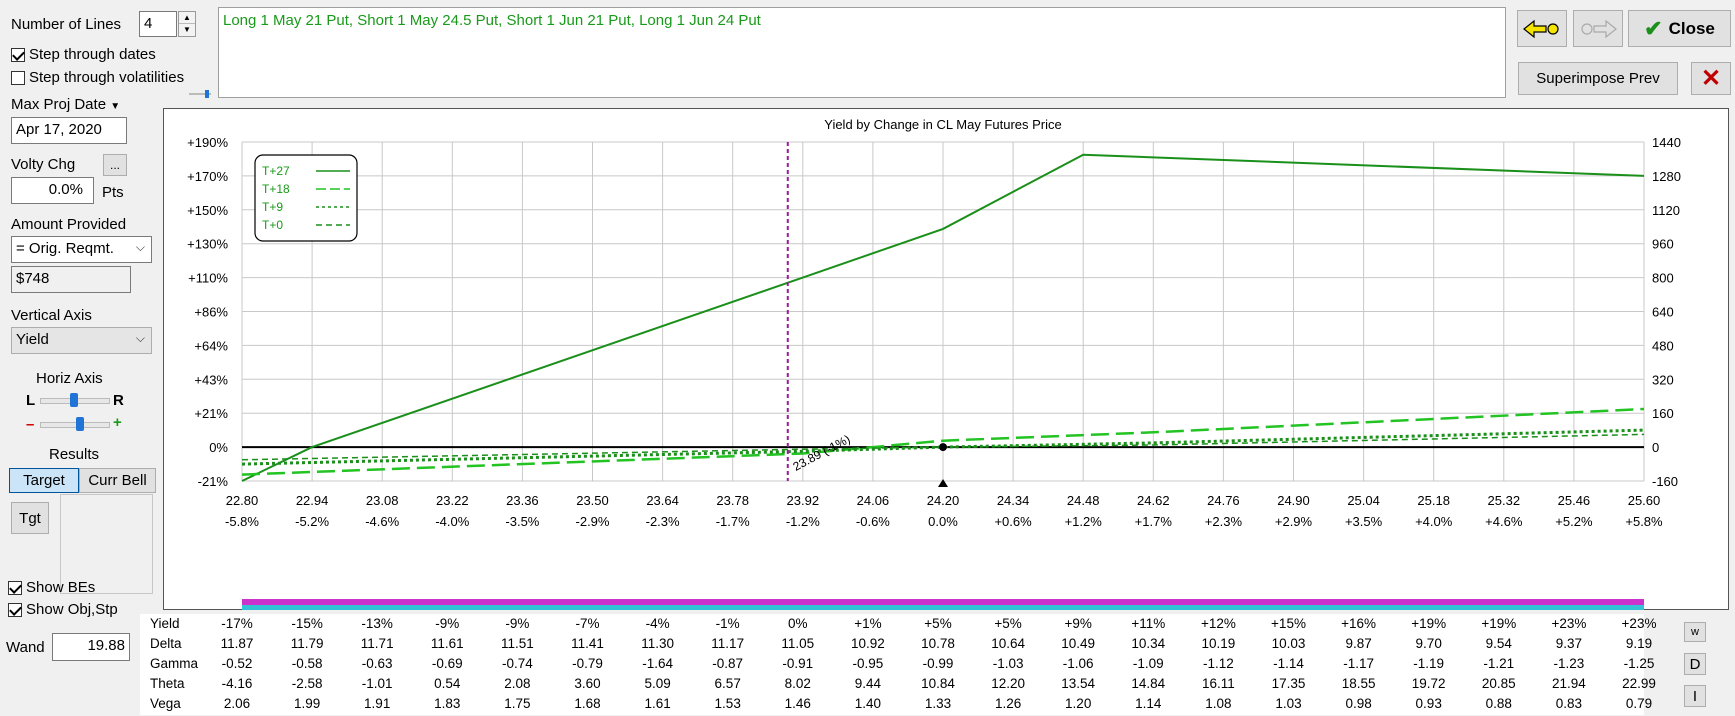 The image size is (1735, 716). What do you see at coordinates (733, 521) in the screenshot?
I see `x-pct-tick-label: -1.7%` at bounding box center [733, 521].